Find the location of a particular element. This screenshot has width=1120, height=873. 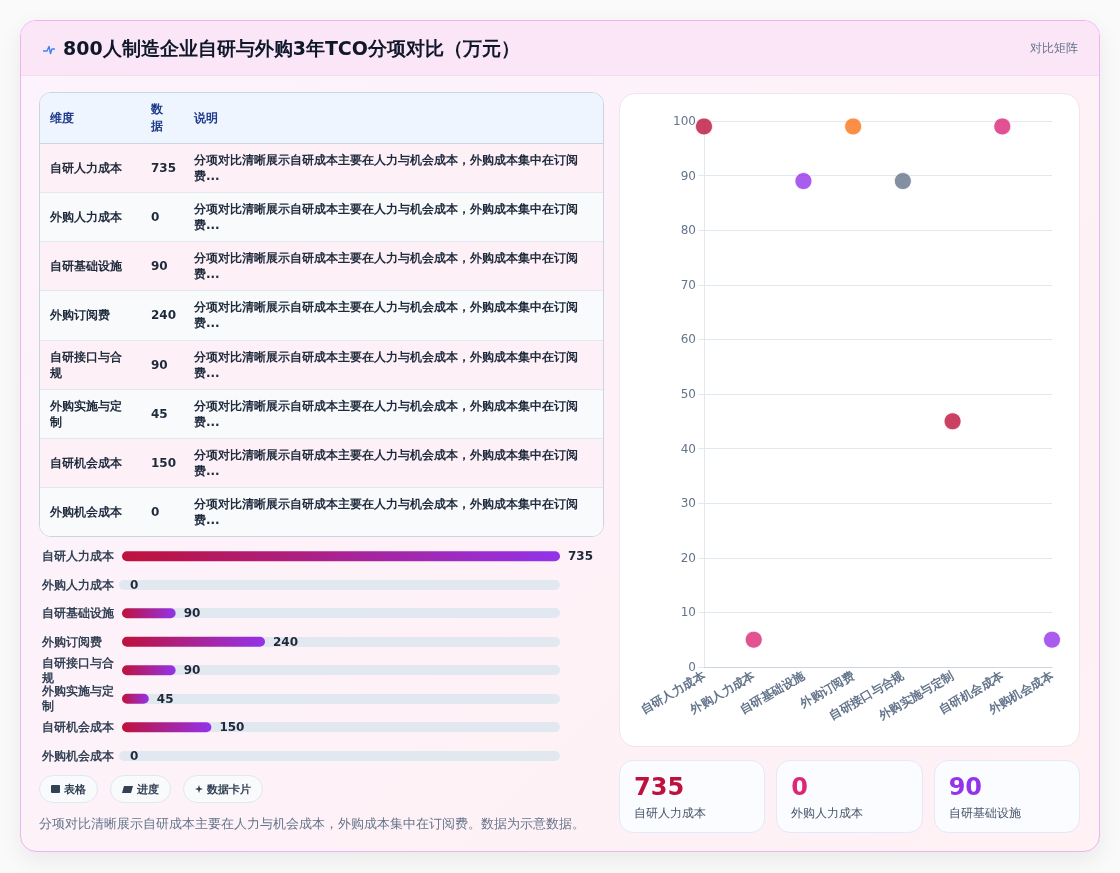

y-tick-label: 50 is located at coordinates (688, 394).